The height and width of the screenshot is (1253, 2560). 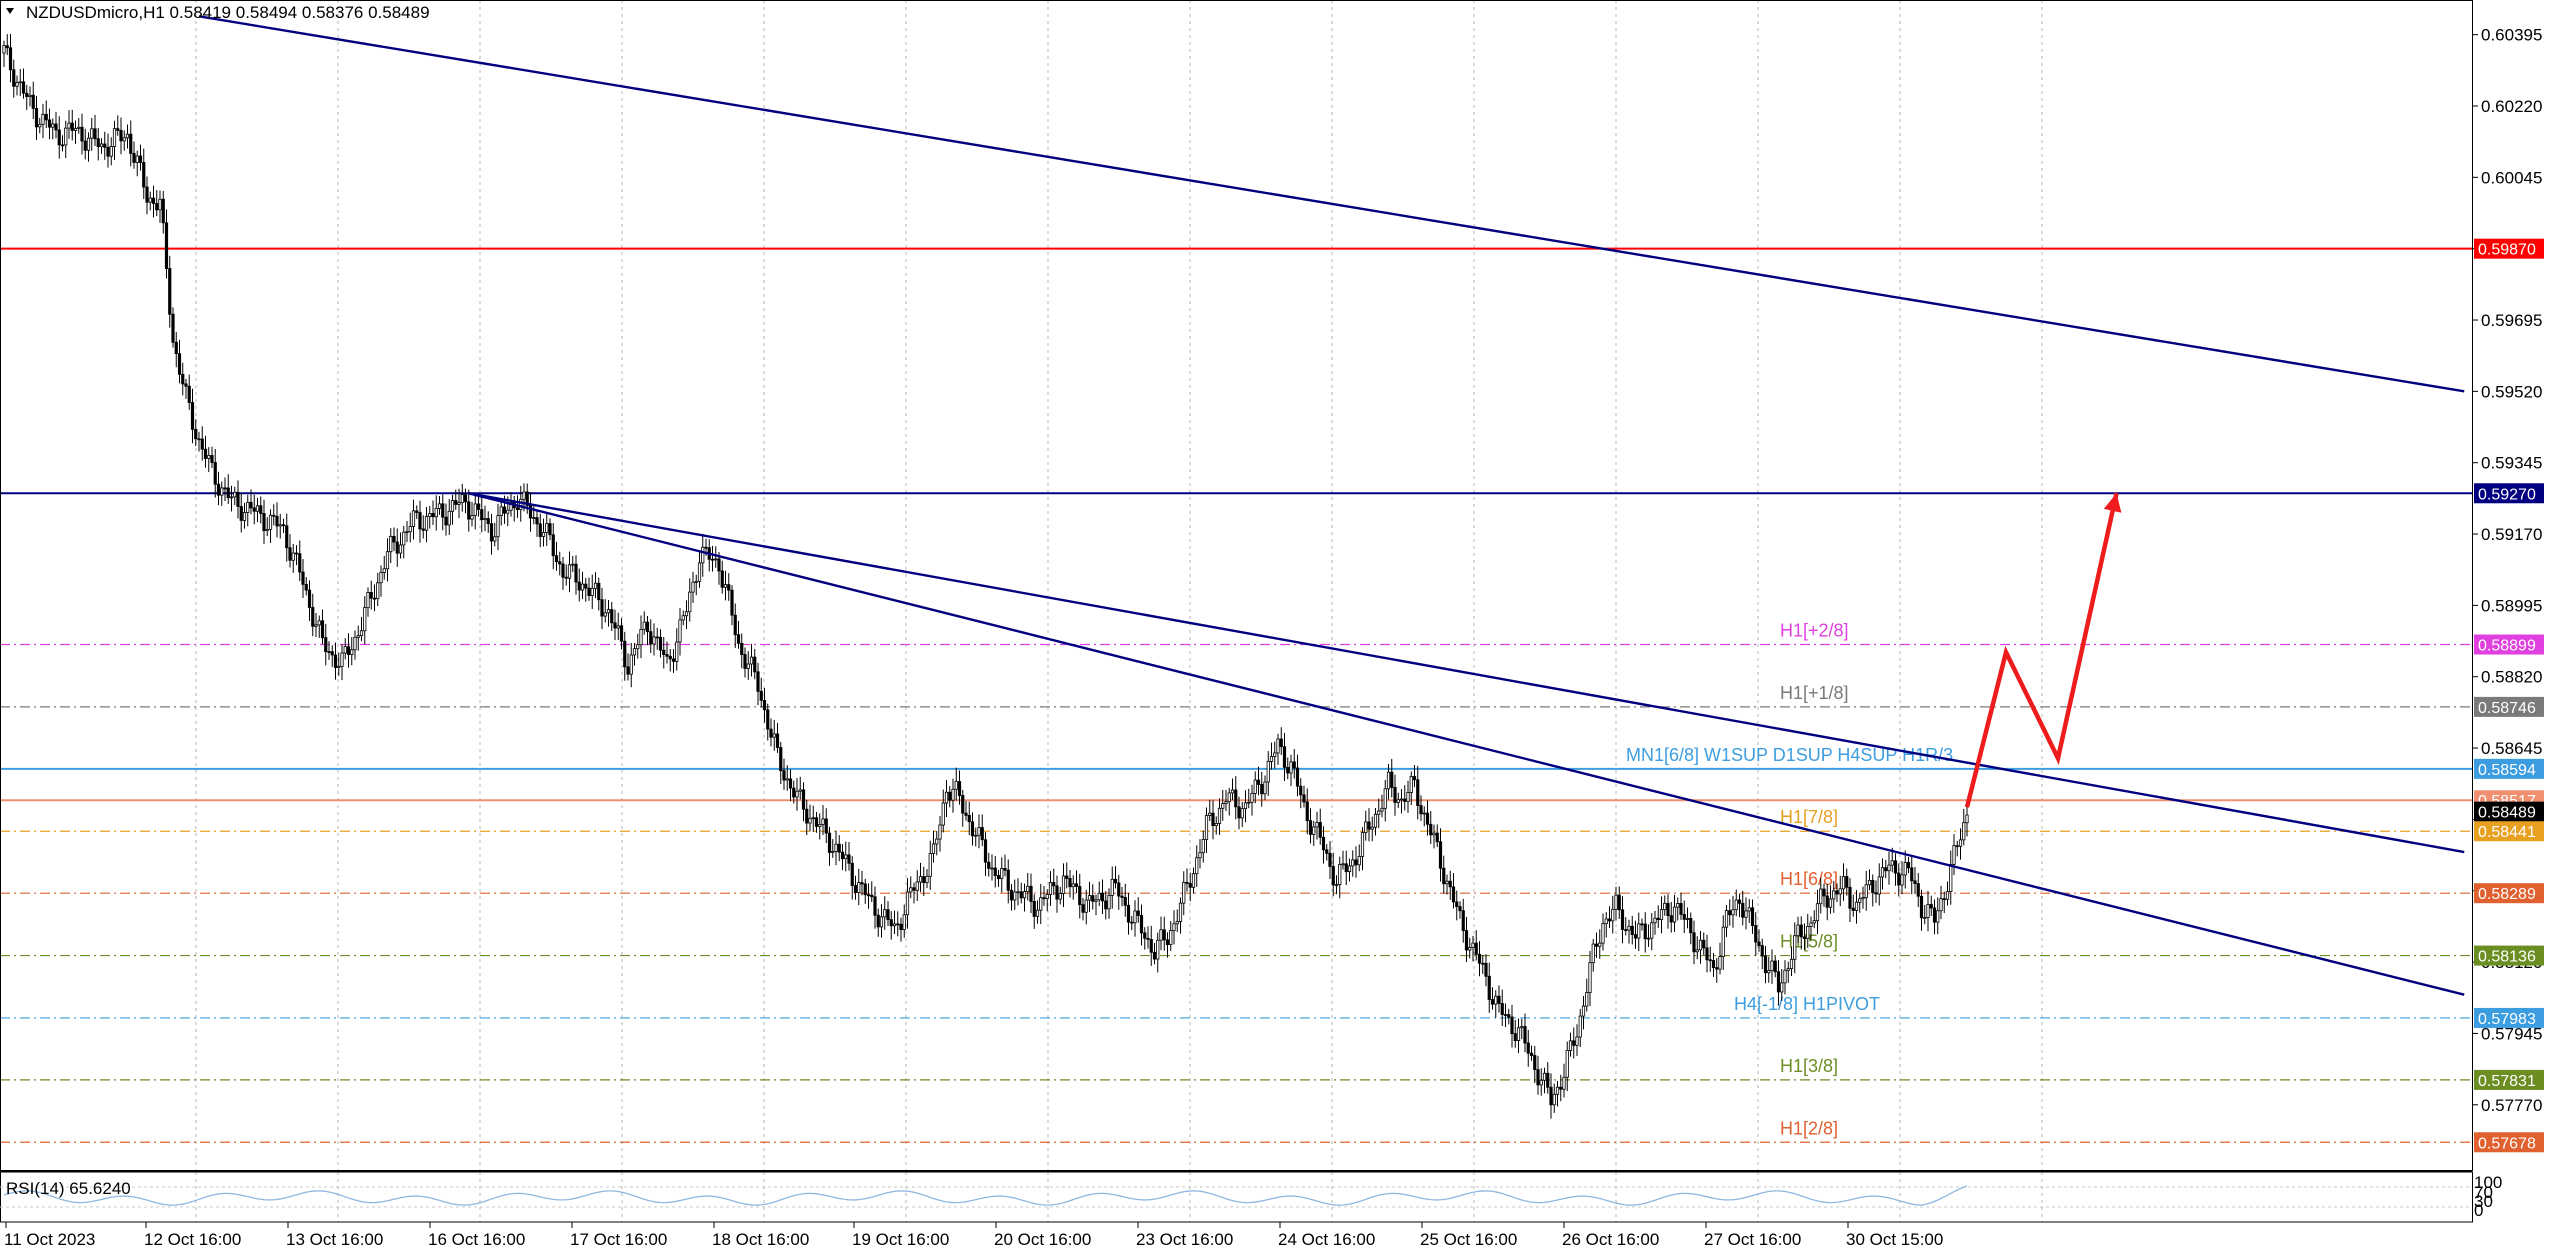 What do you see at coordinates (49, 1239) in the screenshot?
I see `x-tick-label: 11 Oct 2023` at bounding box center [49, 1239].